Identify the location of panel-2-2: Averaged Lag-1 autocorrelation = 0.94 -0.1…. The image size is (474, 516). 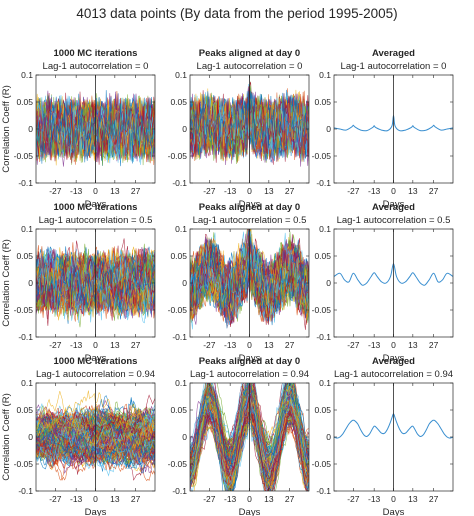
(383, 436).